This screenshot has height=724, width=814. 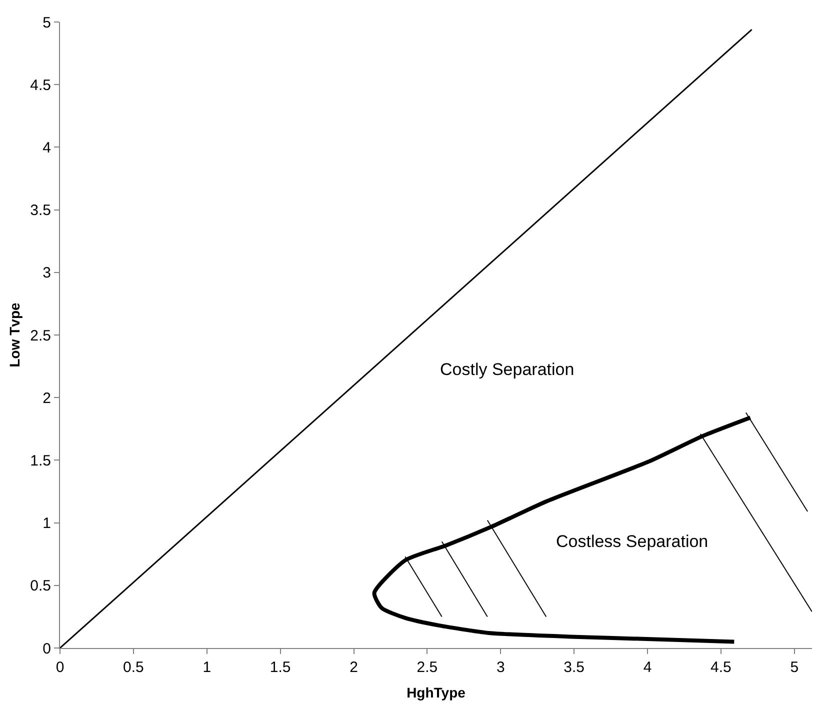 What do you see at coordinates (40, 461) in the screenshot?
I see `y-tick-label: 1.5` at bounding box center [40, 461].